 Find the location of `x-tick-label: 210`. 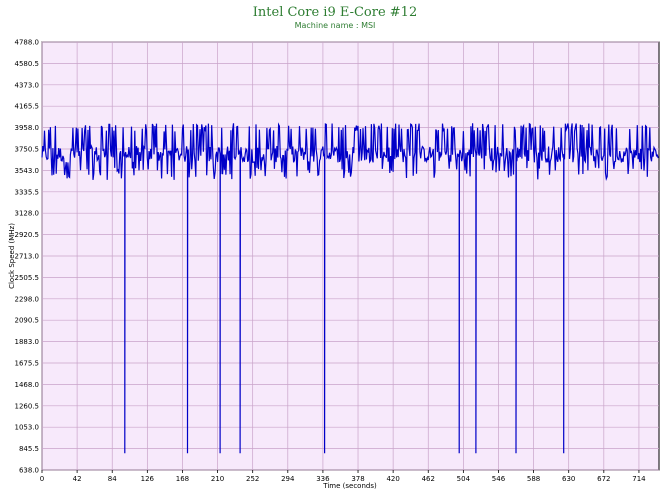

x-tick-label: 210 is located at coordinates (217, 479).